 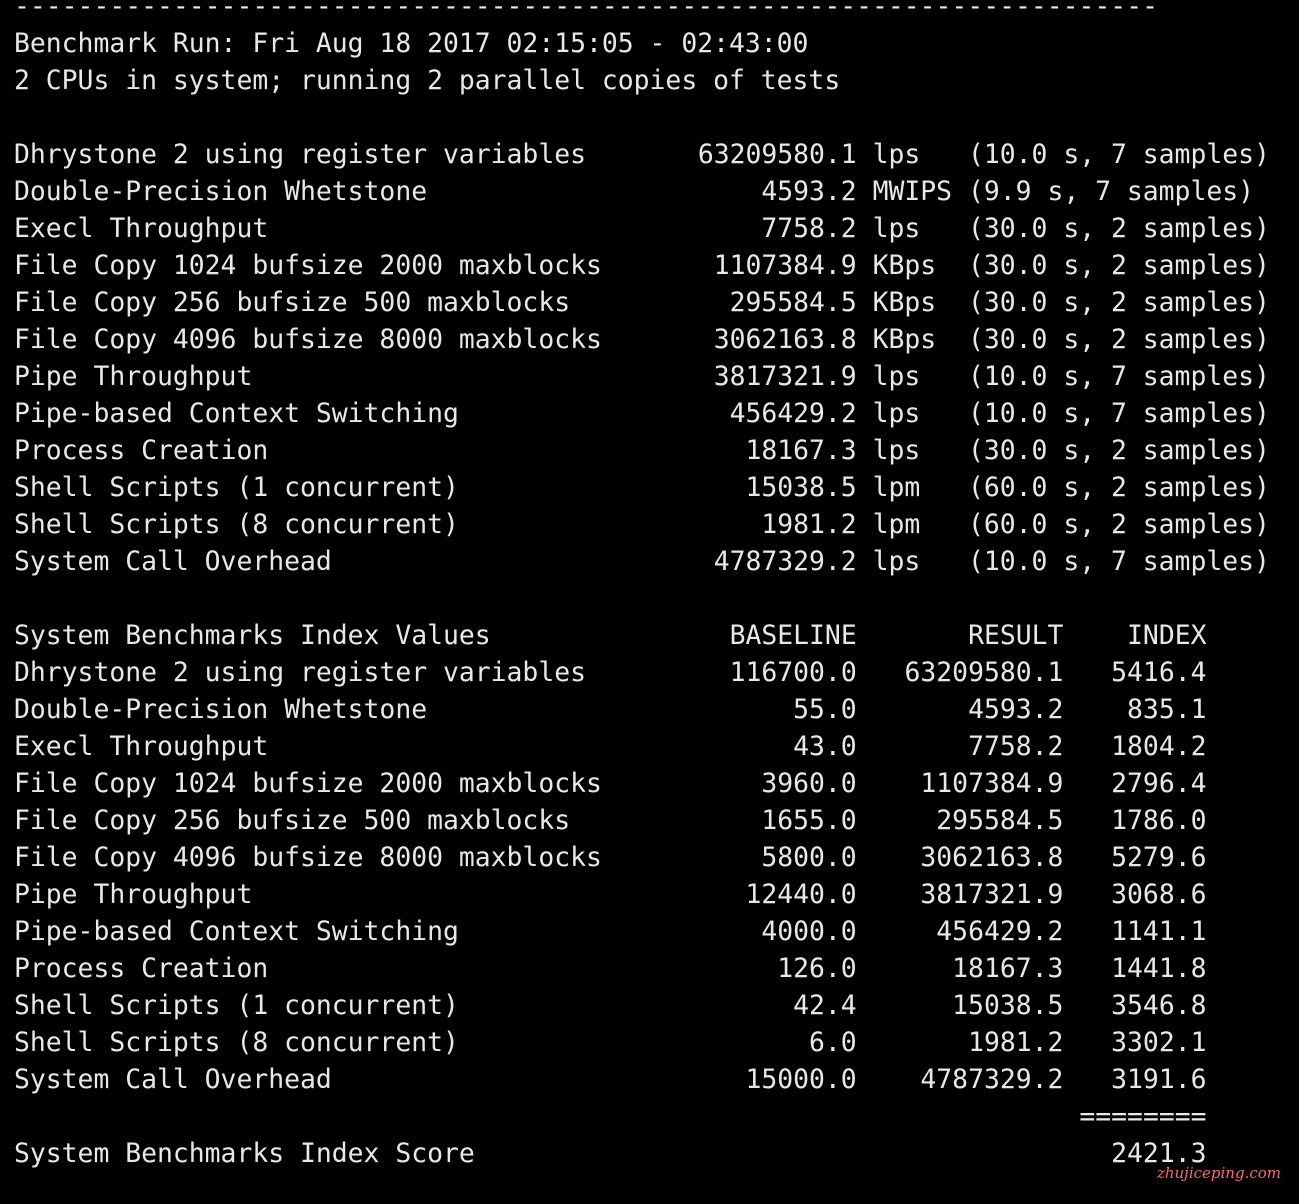 What do you see at coordinates (1159, 1153) in the screenshot?
I see `score-value: 2421.3` at bounding box center [1159, 1153].